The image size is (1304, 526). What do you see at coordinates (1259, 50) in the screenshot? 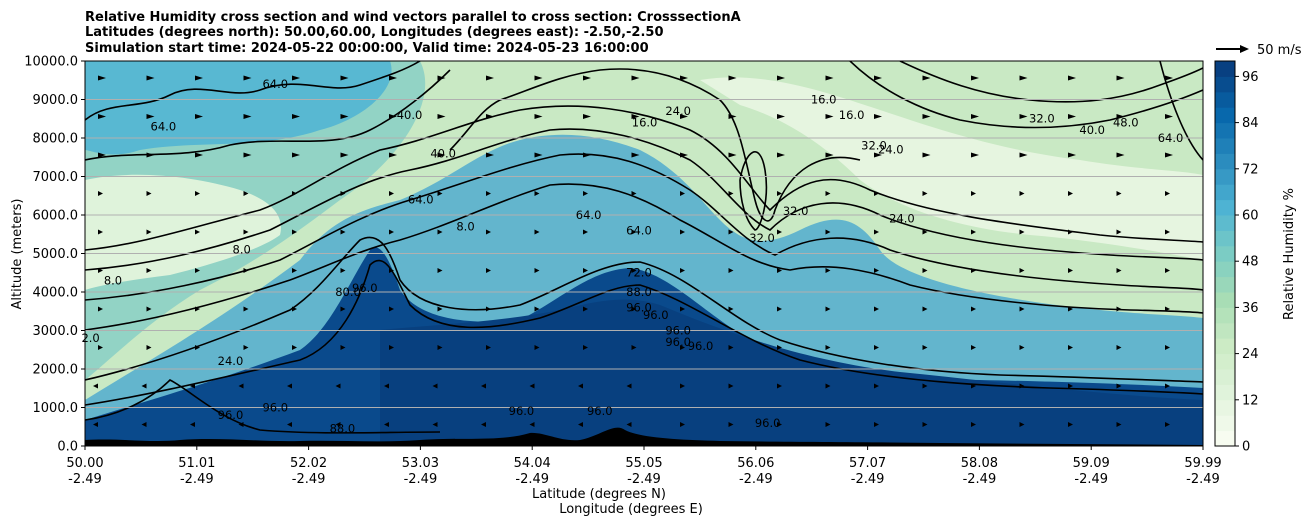
I see `wind-key: 50 m/s` at bounding box center [1259, 50].